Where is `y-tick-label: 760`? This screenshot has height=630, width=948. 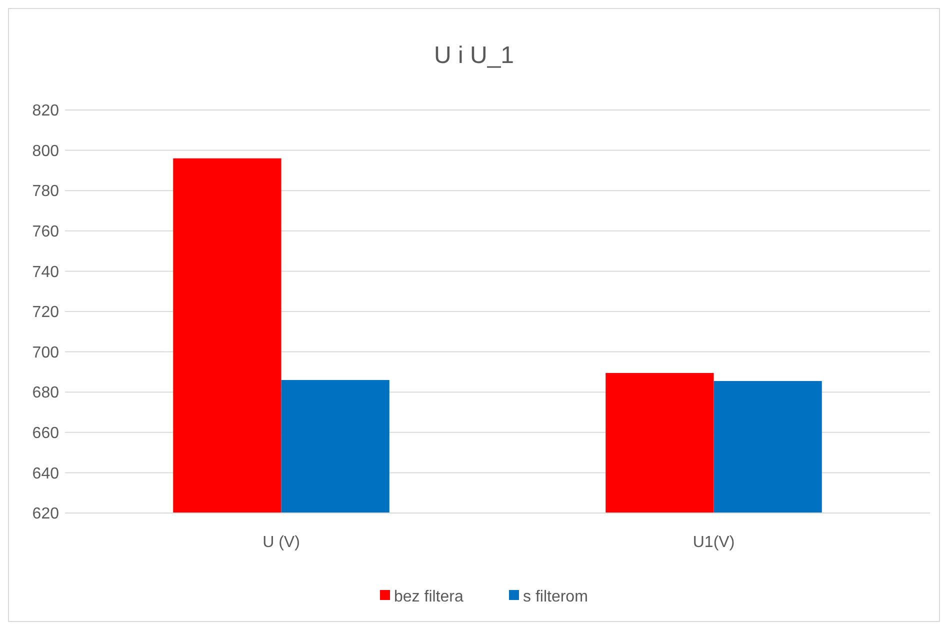
y-tick-label: 760 is located at coordinates (46, 232).